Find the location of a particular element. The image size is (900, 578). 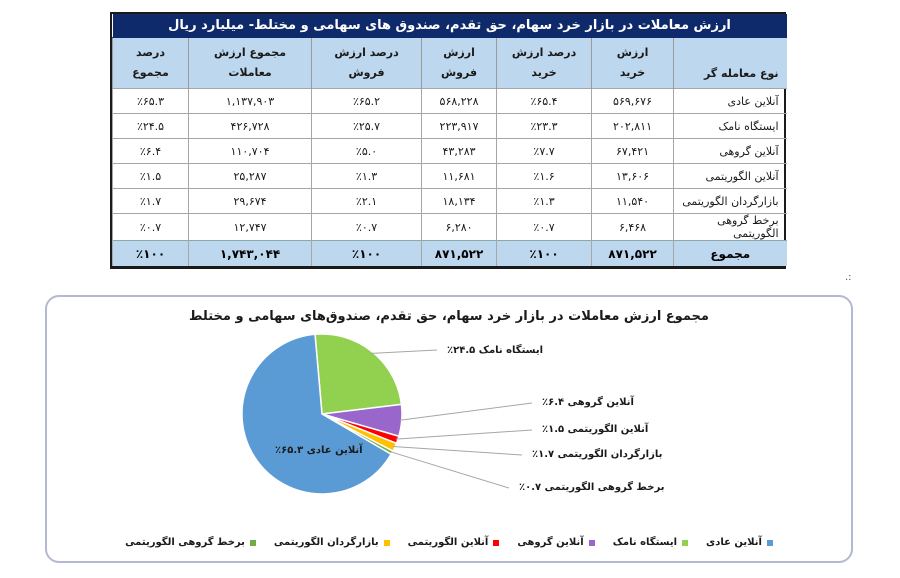

legend-label: ایستگاه نامک is located at coordinates (645, 542).